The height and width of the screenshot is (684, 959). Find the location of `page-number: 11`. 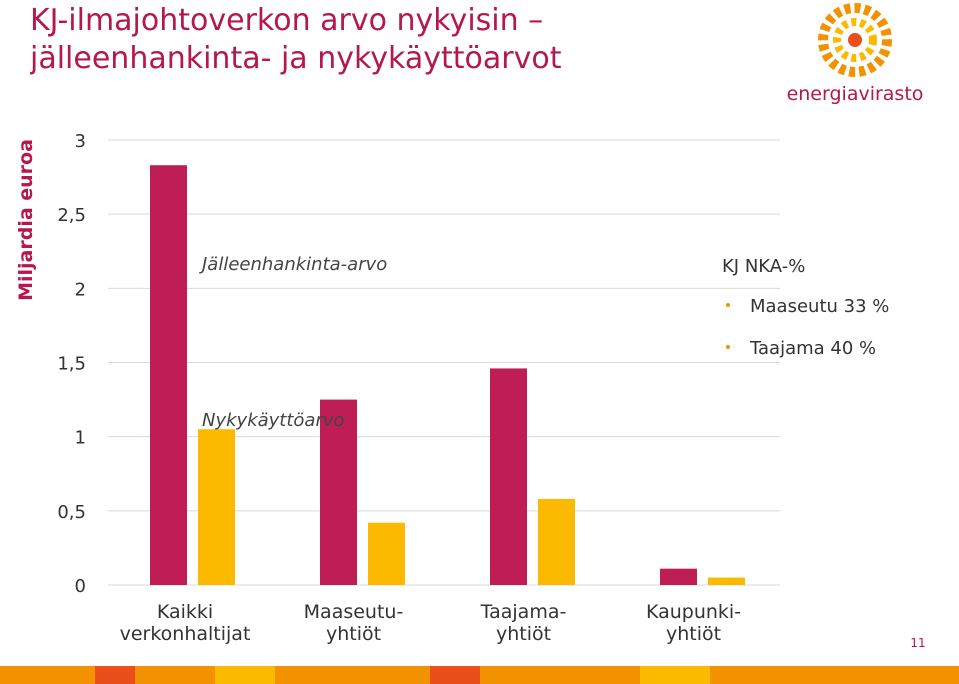

page-number: 11 is located at coordinates (917, 643).